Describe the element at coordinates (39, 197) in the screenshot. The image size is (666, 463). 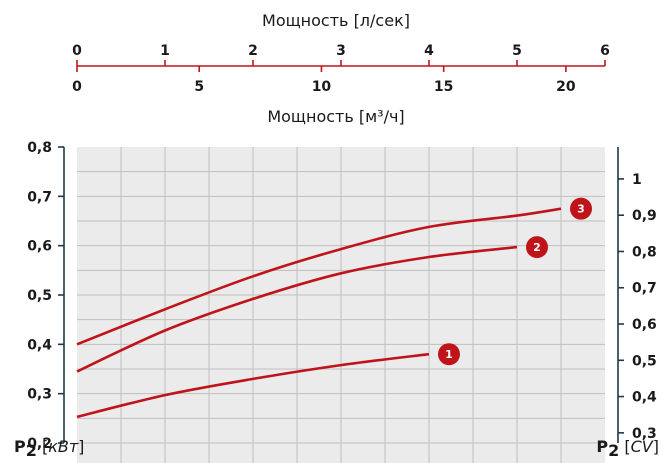
I see `y-left-tick-label: 0,7` at that location.